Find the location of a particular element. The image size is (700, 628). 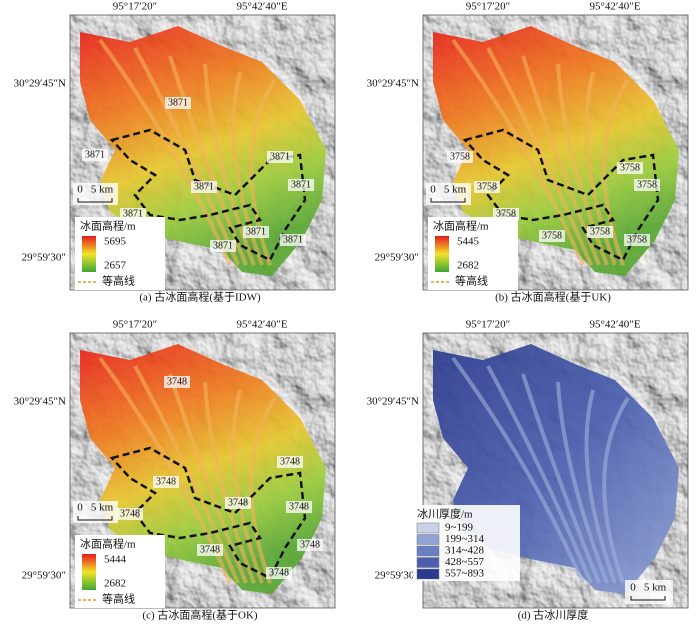

color-bar is located at coordinates (442, 254).